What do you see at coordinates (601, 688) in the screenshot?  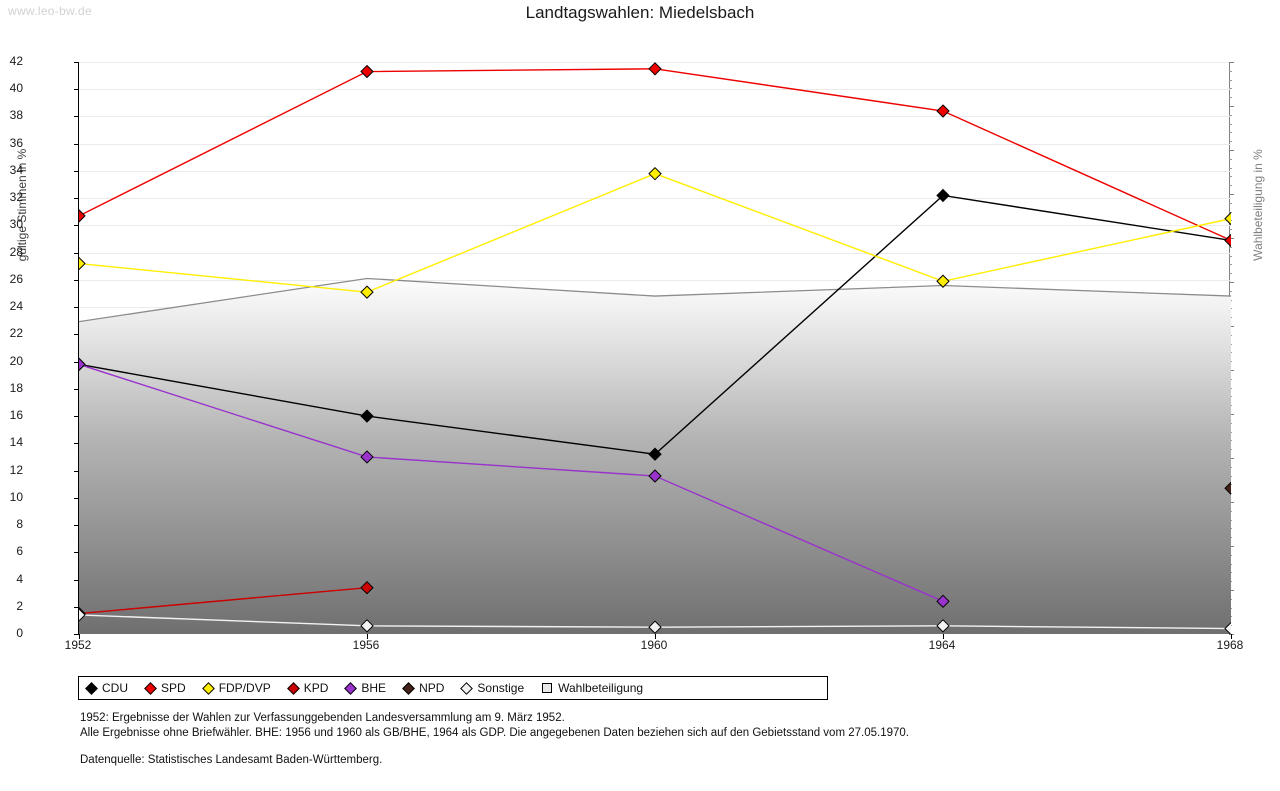 I see `legend-label: Wahlbeteiligung` at bounding box center [601, 688].